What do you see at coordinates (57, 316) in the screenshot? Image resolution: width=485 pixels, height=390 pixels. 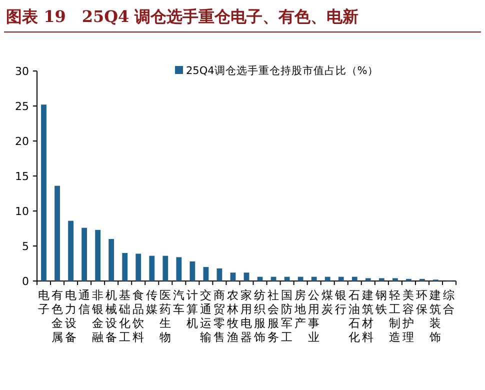 I see `x-tick-label: 有色金属` at bounding box center [57, 316].